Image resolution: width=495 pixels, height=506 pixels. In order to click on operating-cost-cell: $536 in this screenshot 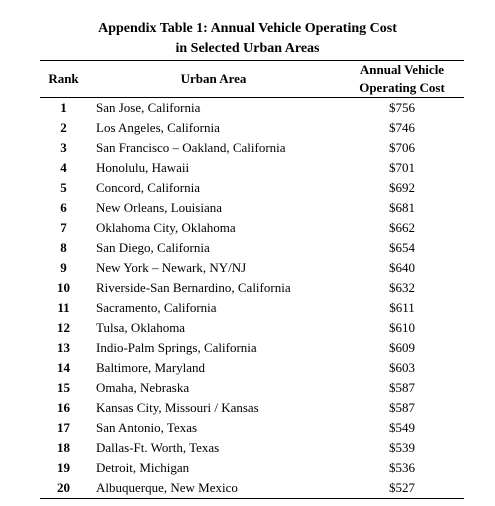, I will do `click(402, 467)`.